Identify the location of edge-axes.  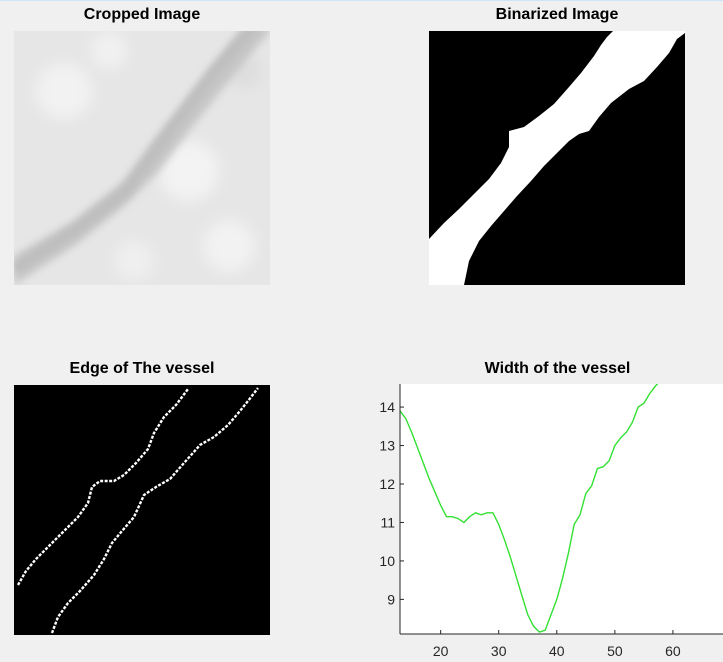
(142, 510).